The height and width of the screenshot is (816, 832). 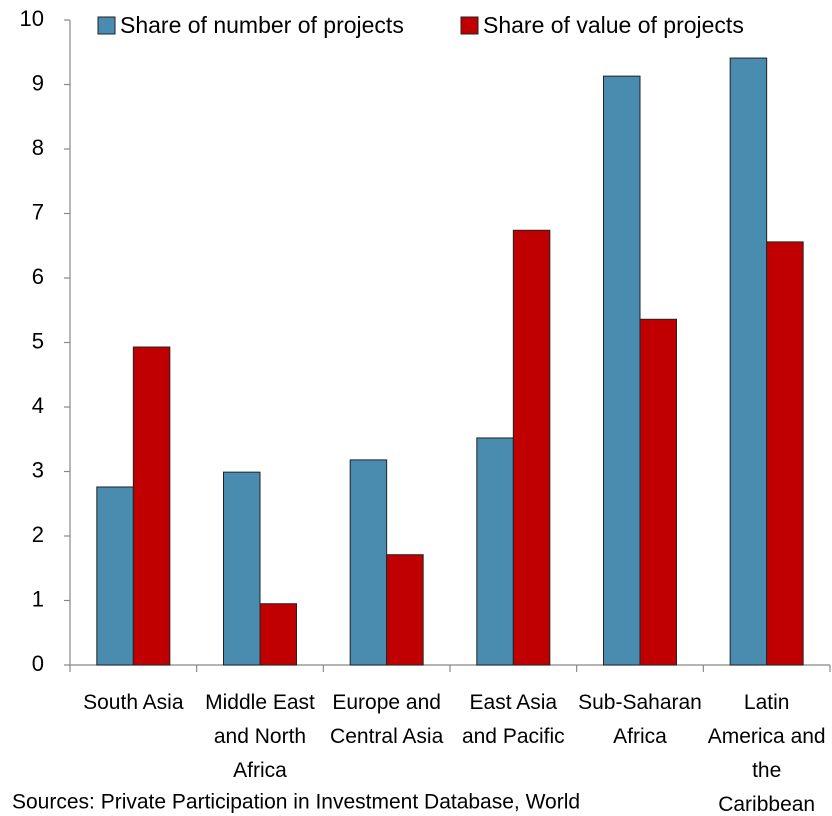 I want to click on y-tick-label: 3, so click(x=38, y=469).